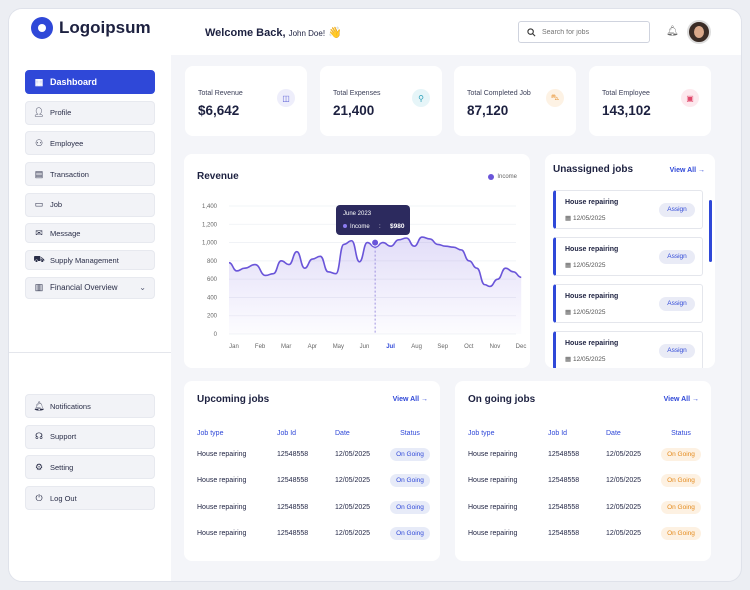 The height and width of the screenshot is (590, 750). Describe the element at coordinates (210, 244) in the screenshot. I see `y-tick-label: 1,000` at that location.